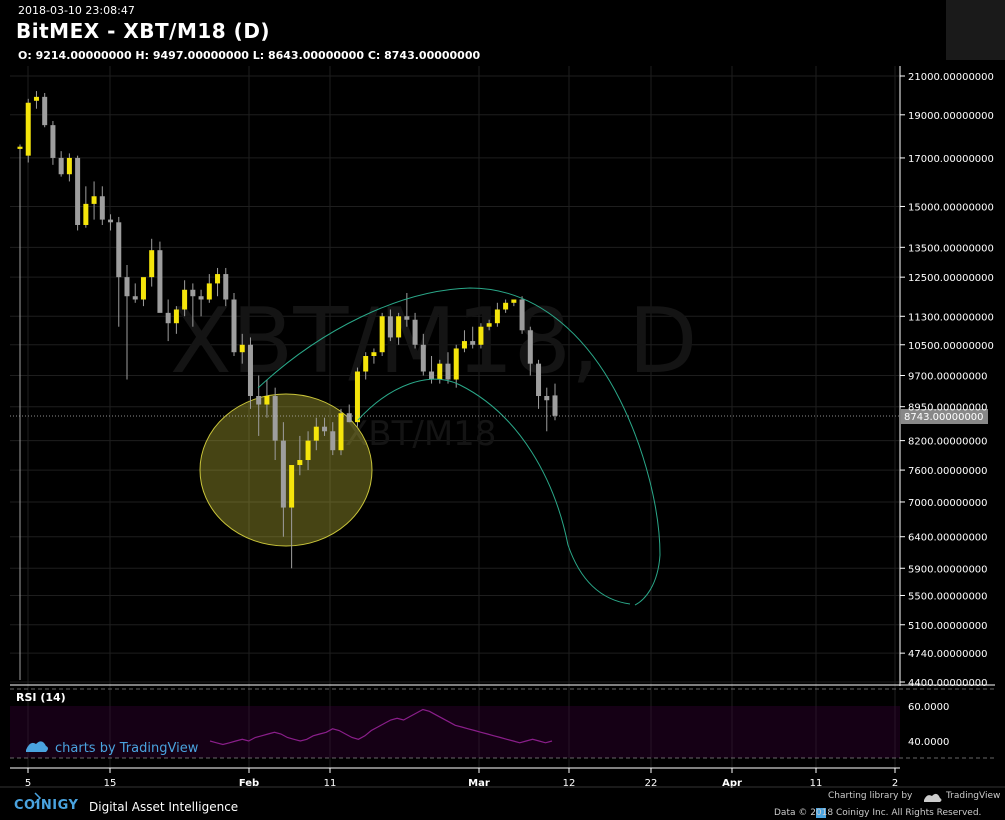  Describe the element at coordinates (975, 30) in the screenshot. I see `coinigy-logo-box` at that location.